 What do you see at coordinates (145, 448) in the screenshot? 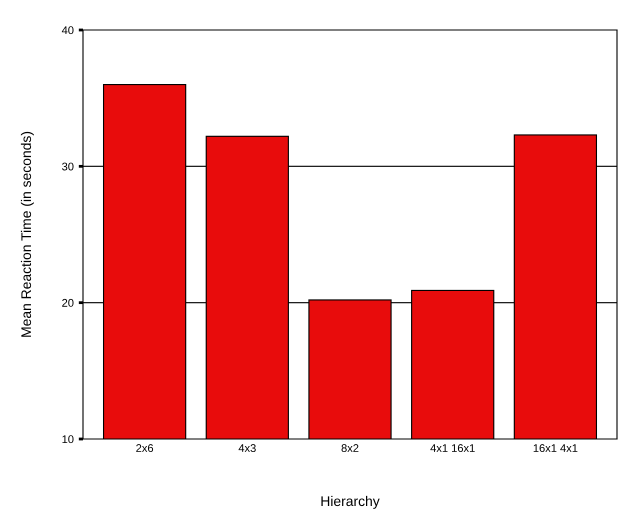
I see `x-tick-label: 2x6` at bounding box center [145, 448].